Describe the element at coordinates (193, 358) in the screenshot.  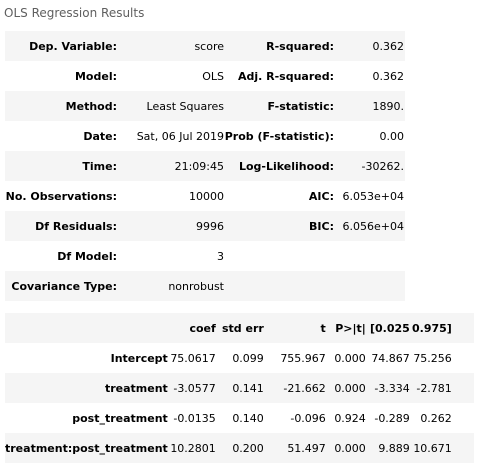
I see `coef-value: 75.0617` at that location.